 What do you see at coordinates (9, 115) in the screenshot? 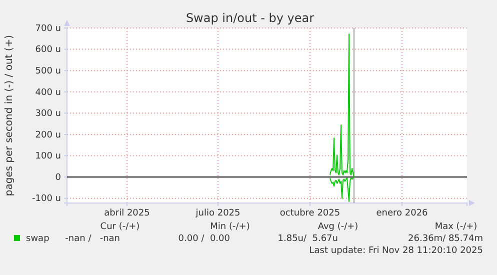
I see `y-axis-title: pages per second in (-) / out (+)` at bounding box center [9, 115].